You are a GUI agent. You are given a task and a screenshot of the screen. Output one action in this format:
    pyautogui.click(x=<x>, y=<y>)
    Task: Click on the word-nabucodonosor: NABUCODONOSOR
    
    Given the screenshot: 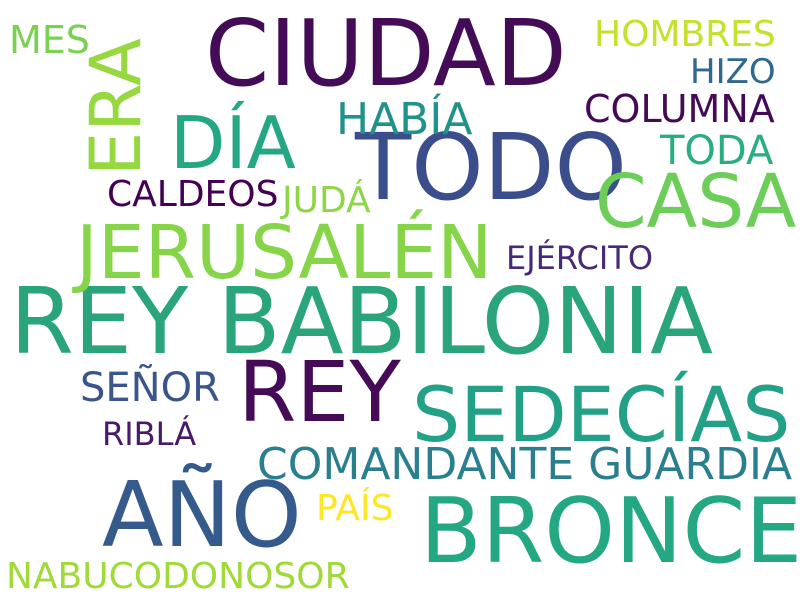 What is the action you would take?
    pyautogui.click(x=178, y=576)
    